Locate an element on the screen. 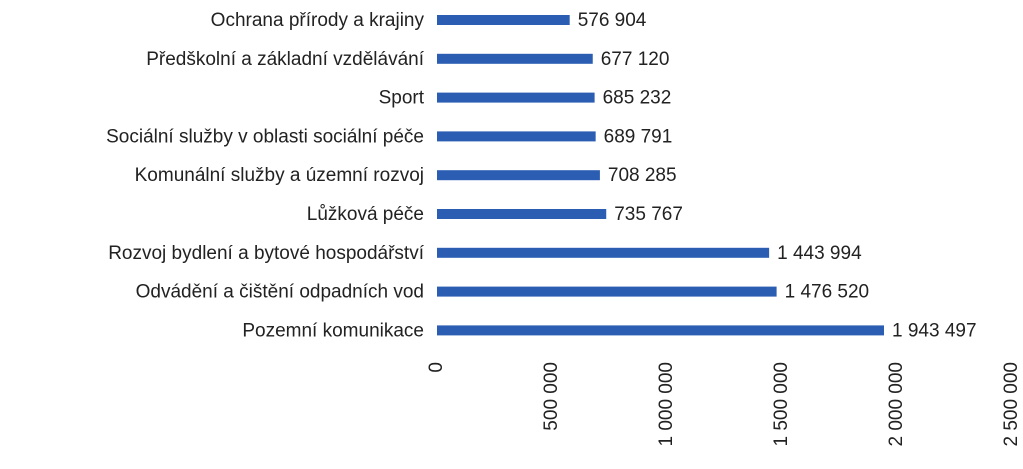 The width and height of the screenshot is (1023, 469). category-label: Předškolní a základní vzdělávání is located at coordinates (285, 59).